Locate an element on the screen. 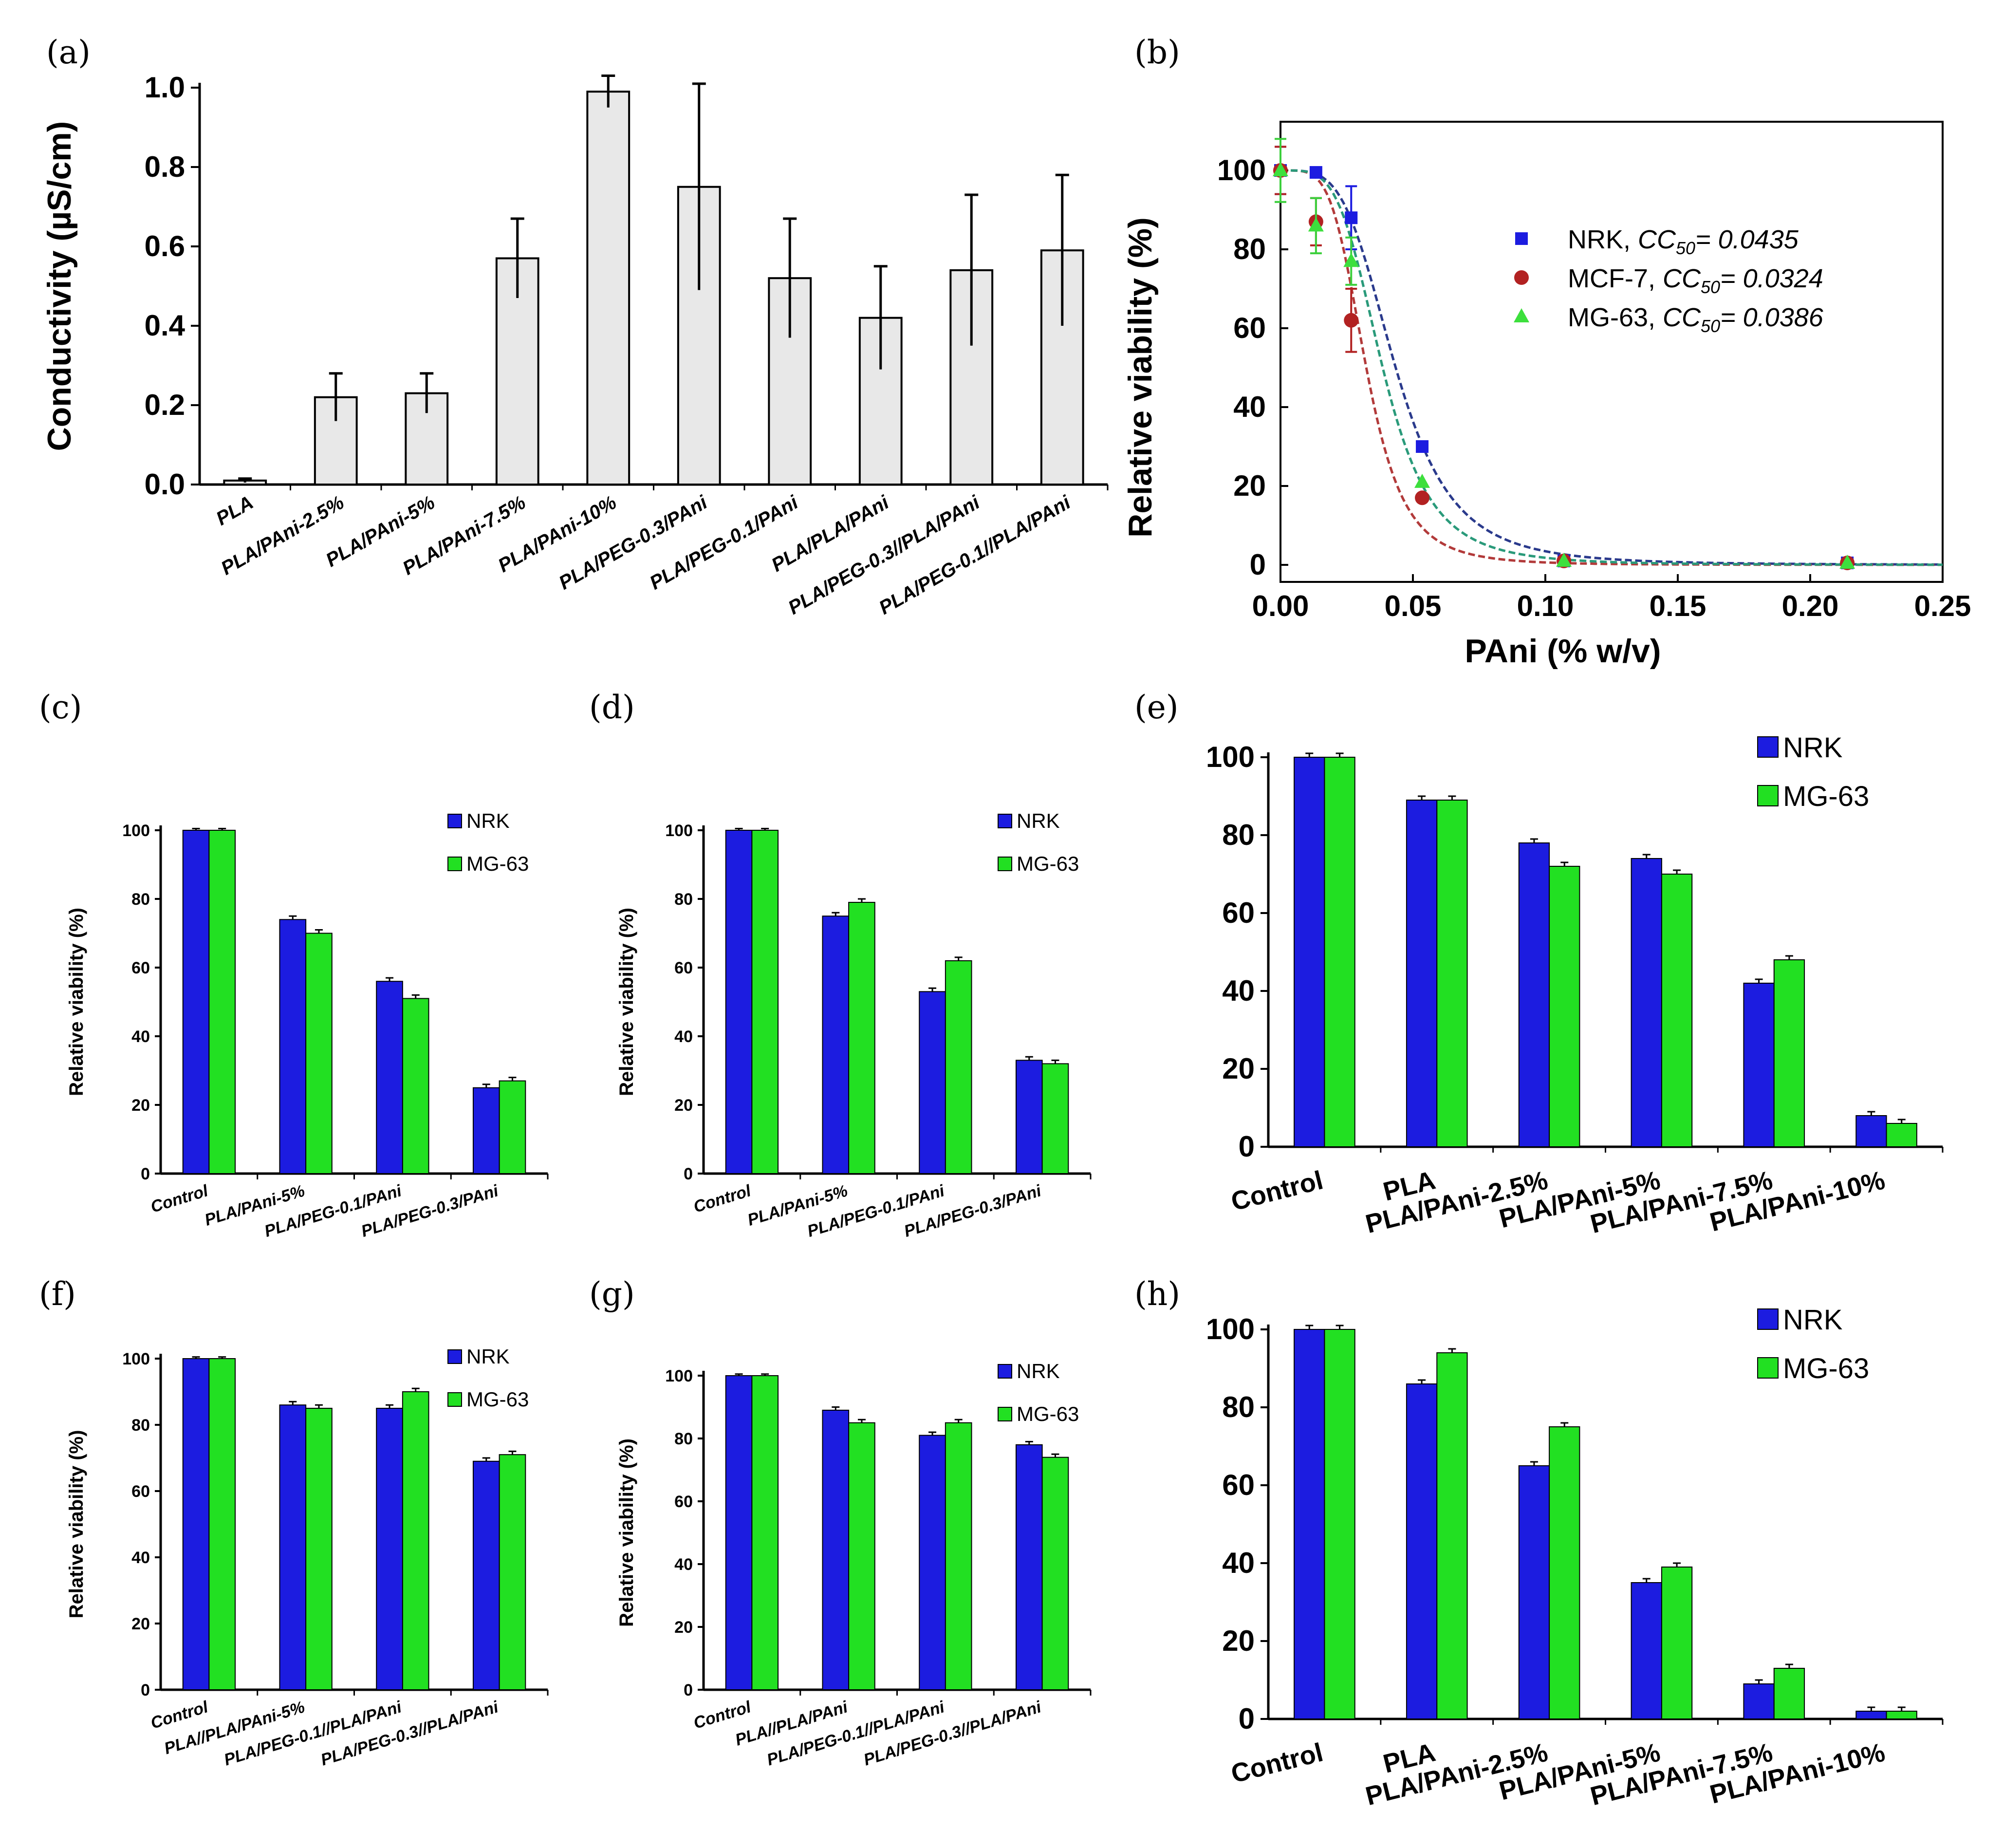 The height and width of the screenshot is (1848, 2003). x-tick-label: 0.05 is located at coordinates (1413, 606).